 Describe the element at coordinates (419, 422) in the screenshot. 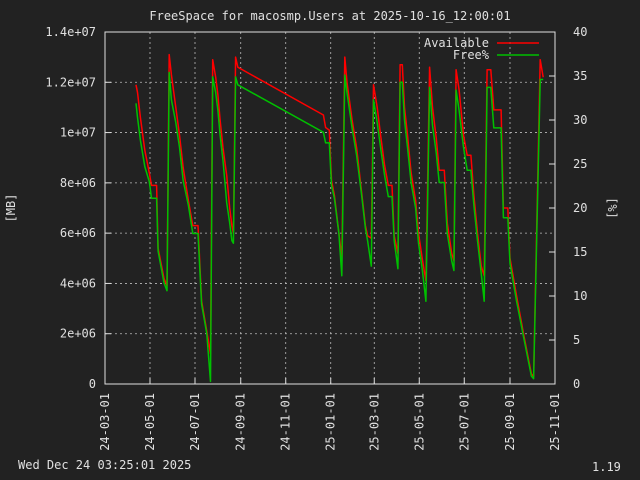

I see `x-tick-label: 25-05-01` at that location.